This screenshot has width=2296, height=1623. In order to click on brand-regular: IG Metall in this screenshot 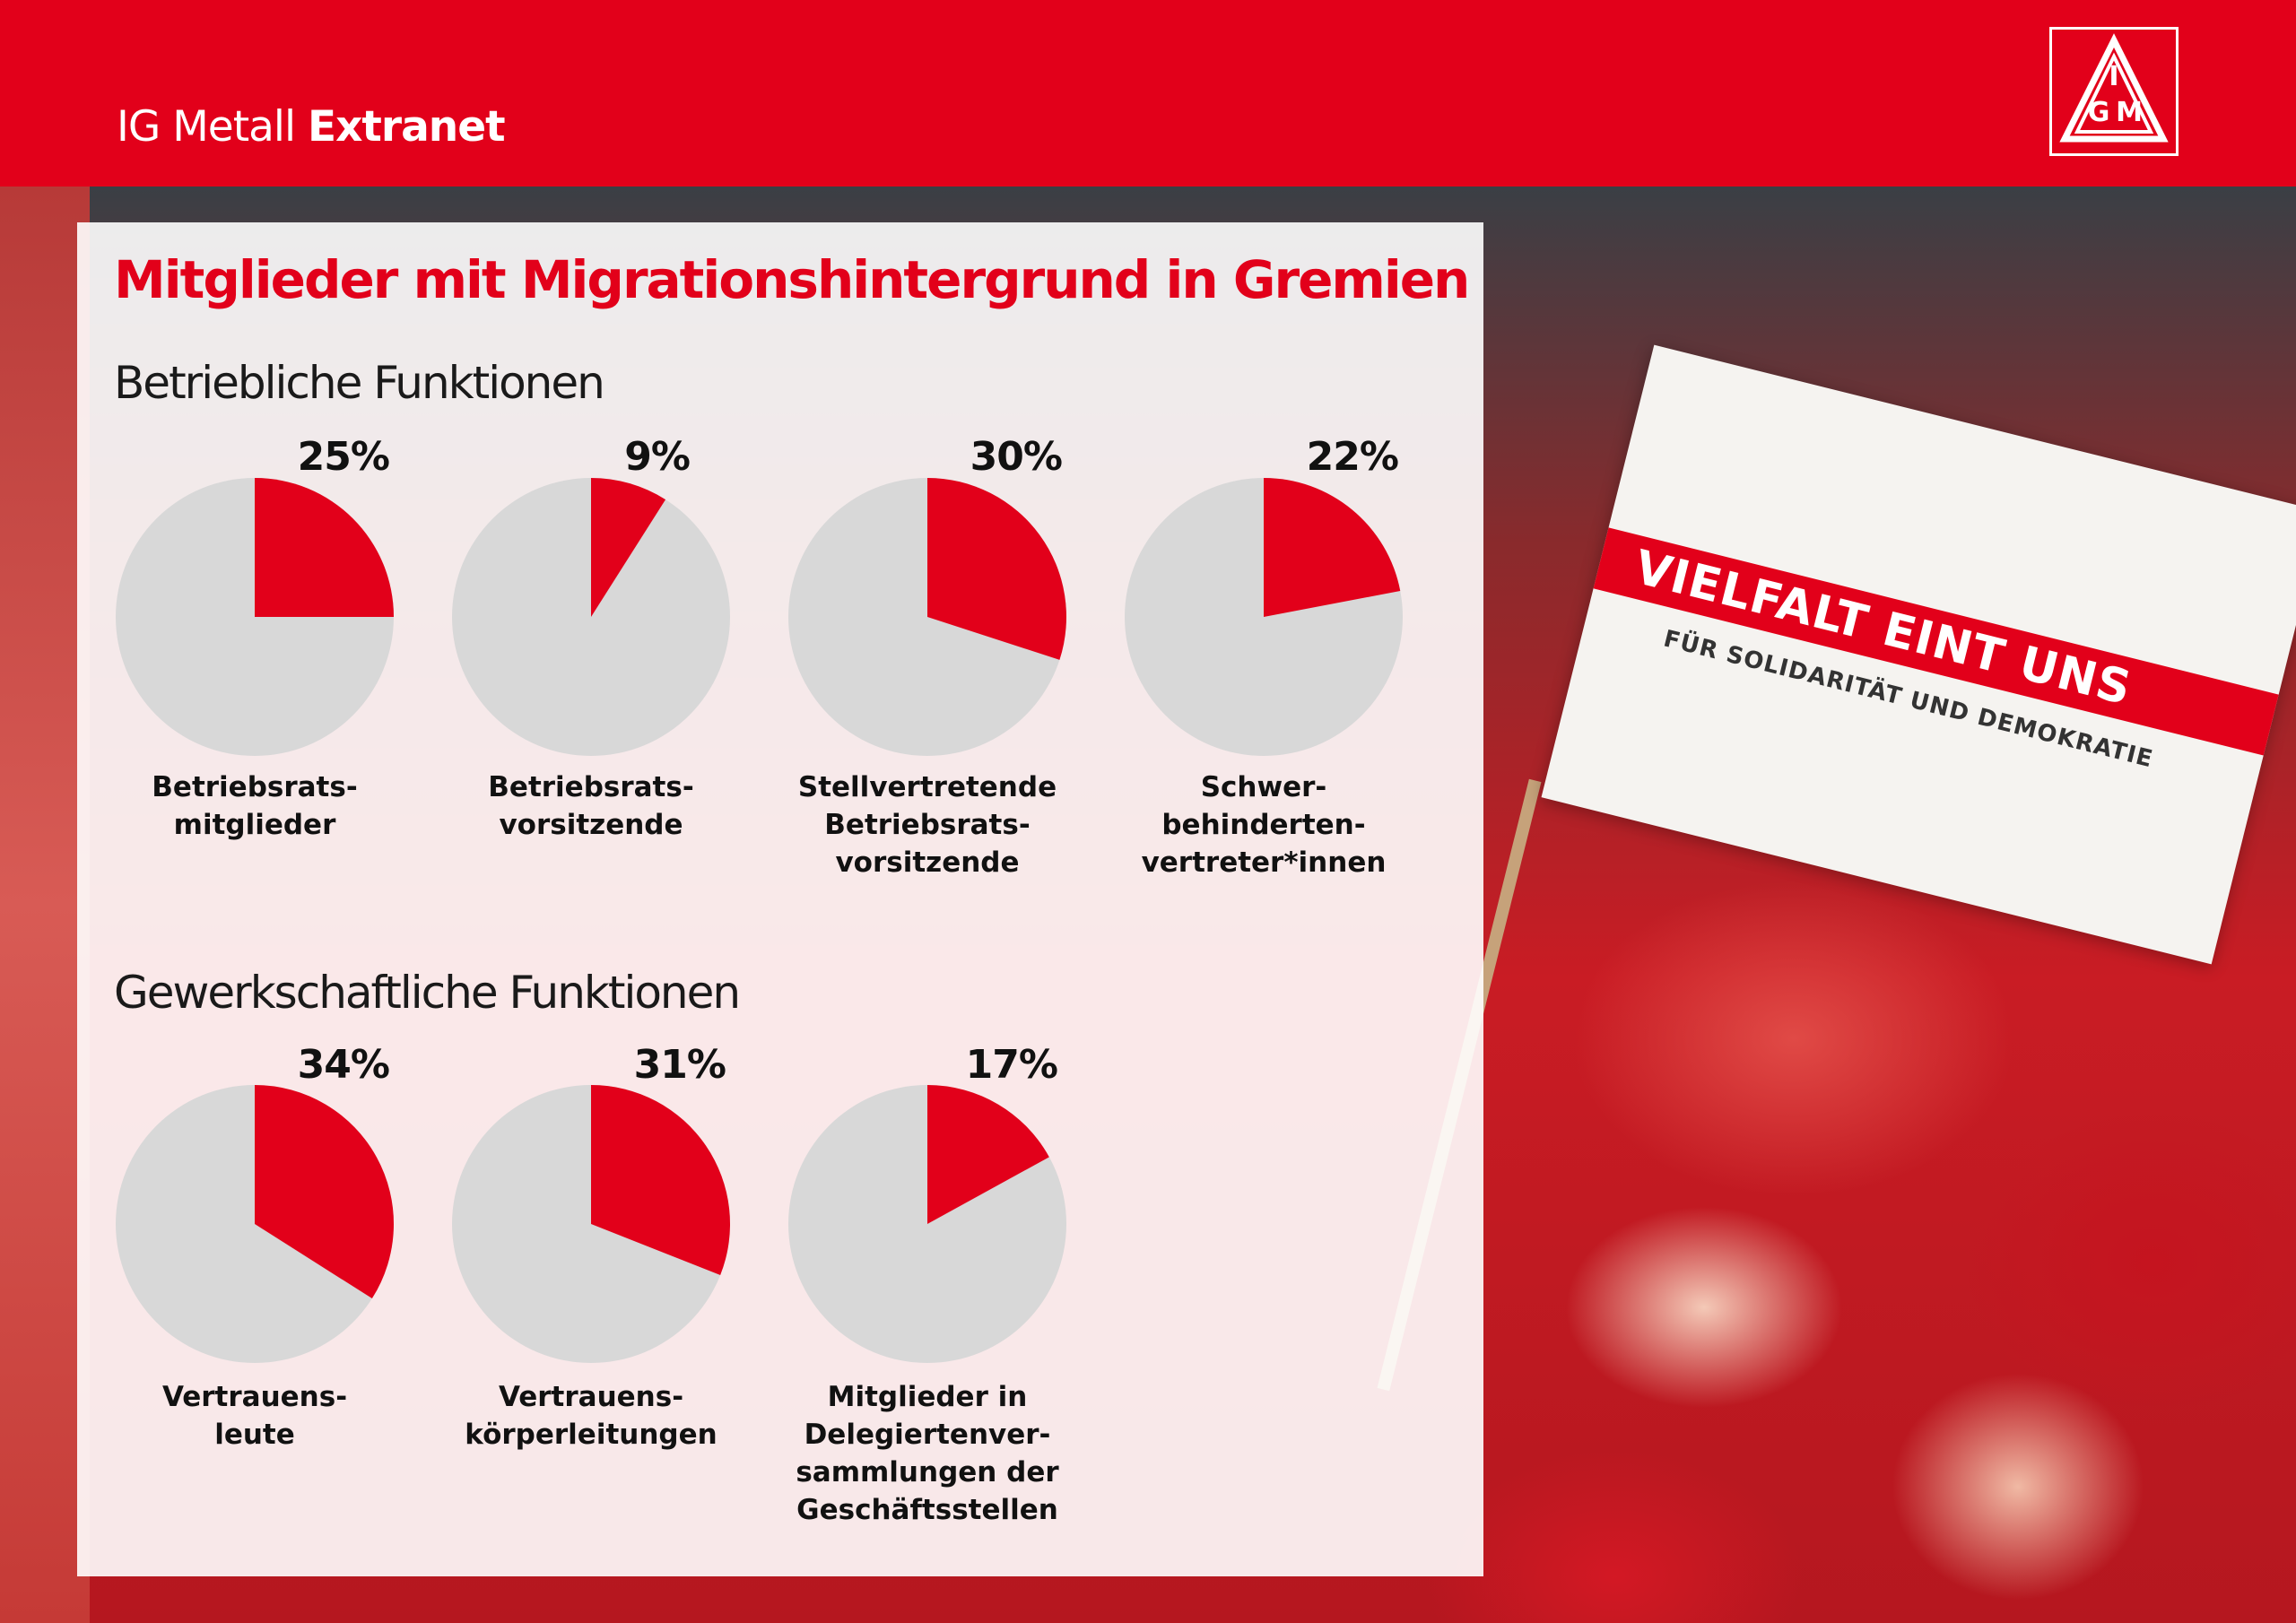, I will do `click(206, 127)`.